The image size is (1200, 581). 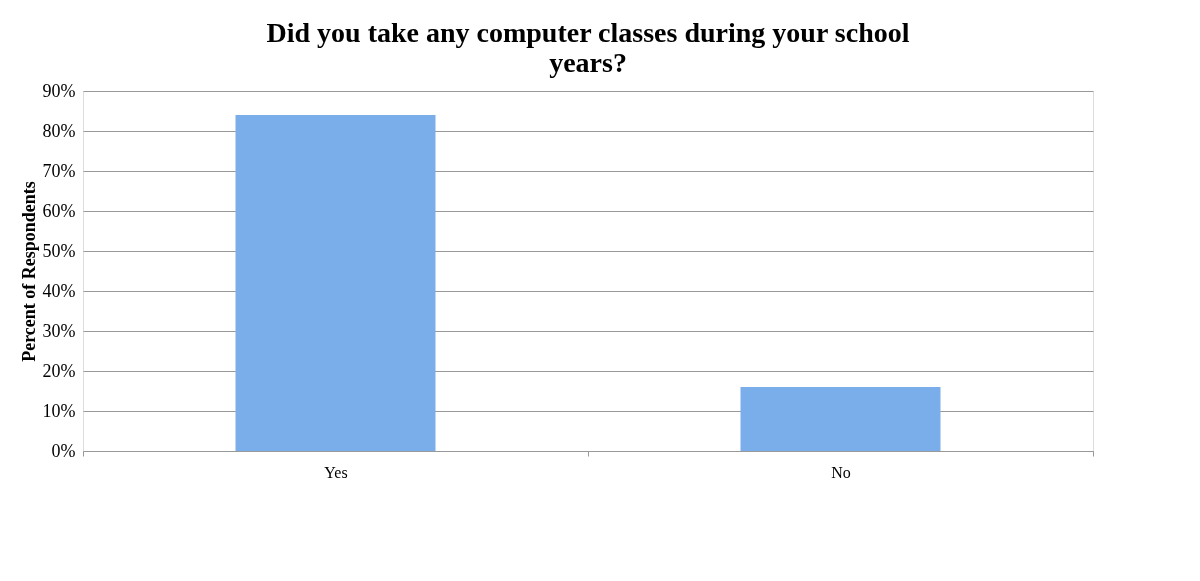 I want to click on y-tick-label: 40%, so click(x=59, y=290).